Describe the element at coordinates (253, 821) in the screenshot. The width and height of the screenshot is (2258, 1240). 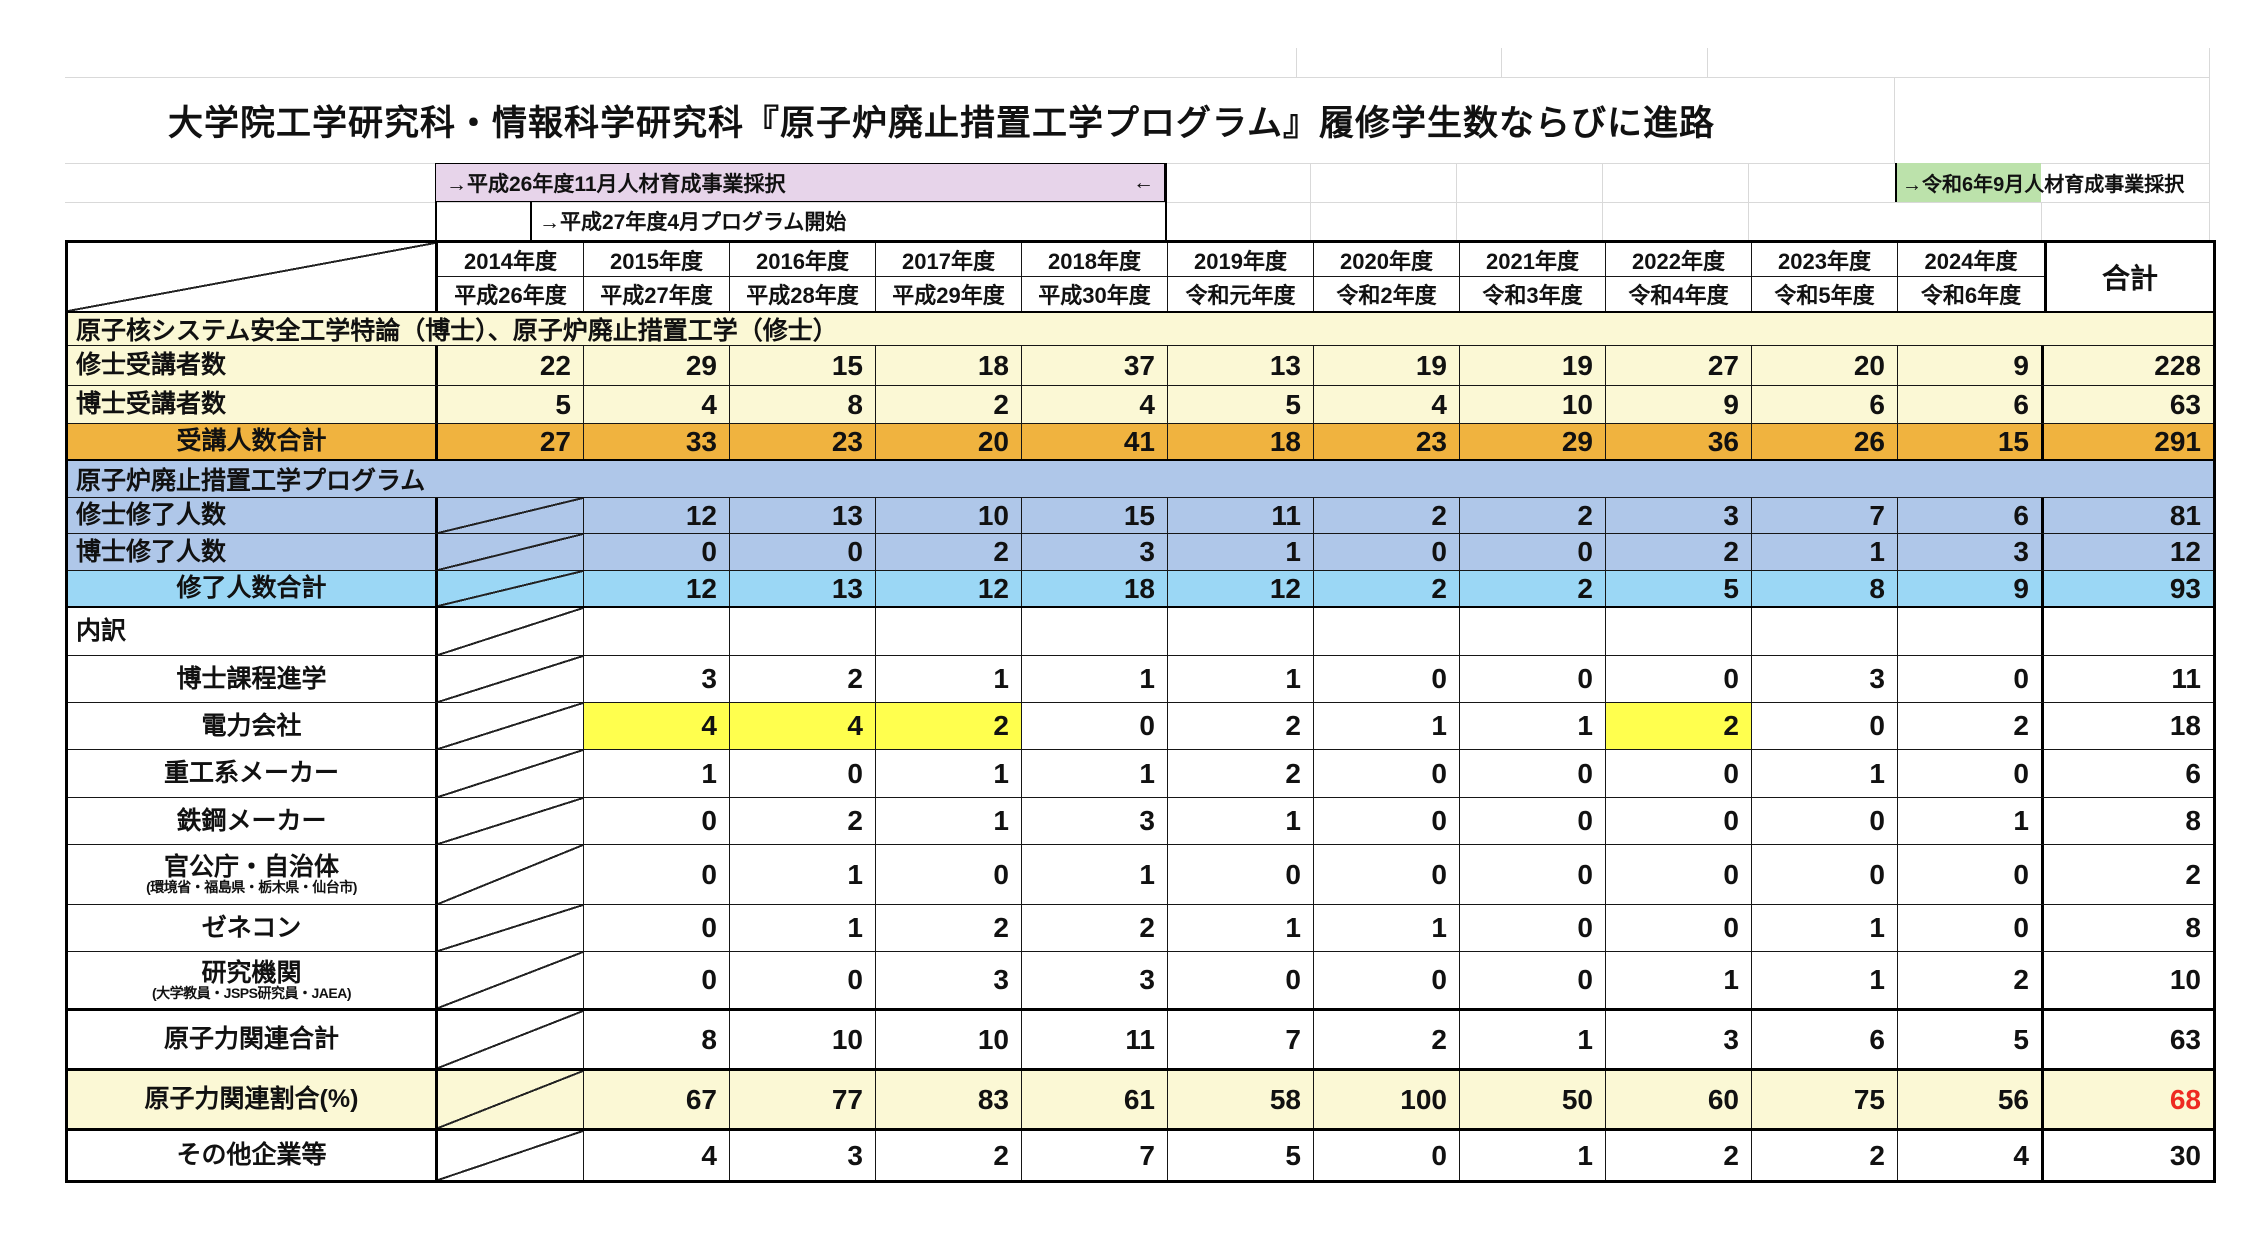
I see `row-label: 鉄鋼メーカー` at that location.